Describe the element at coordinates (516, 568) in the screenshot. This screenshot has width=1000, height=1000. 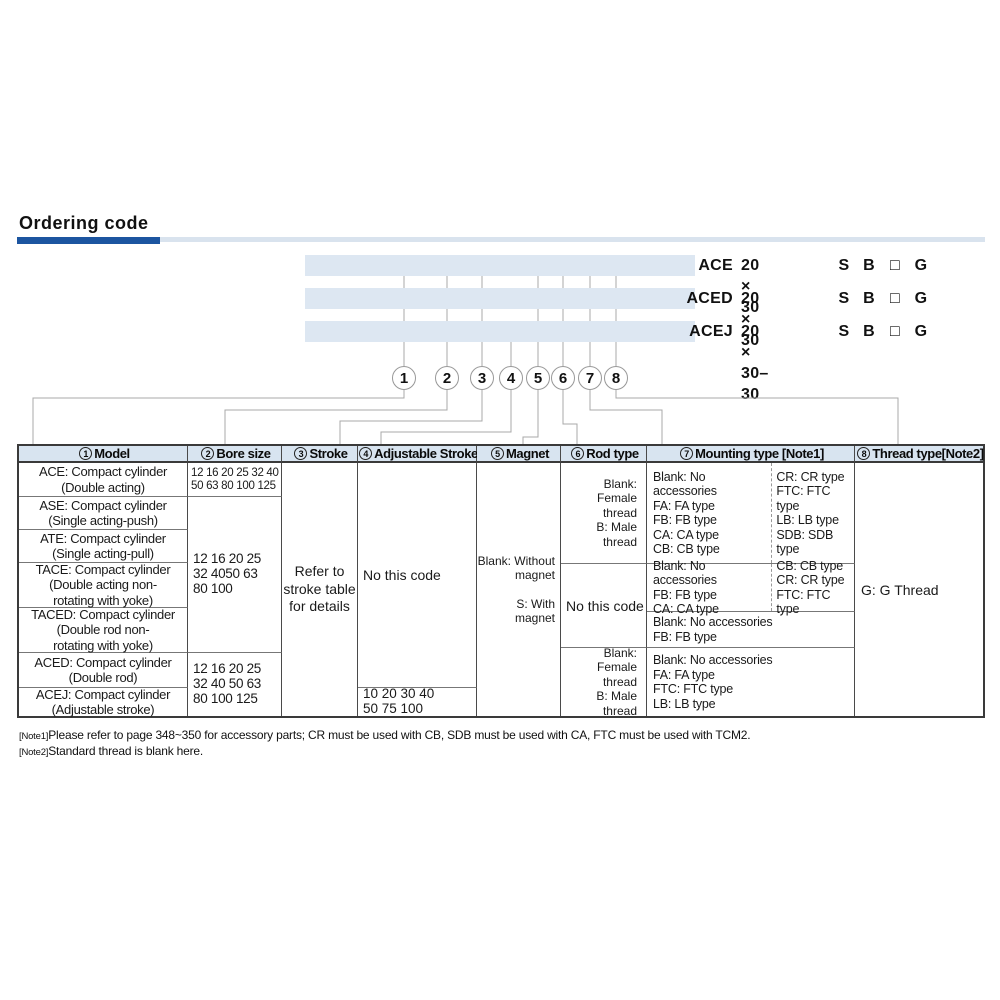
I see `magnet-blank-option: Blank: Without magnet` at that location.